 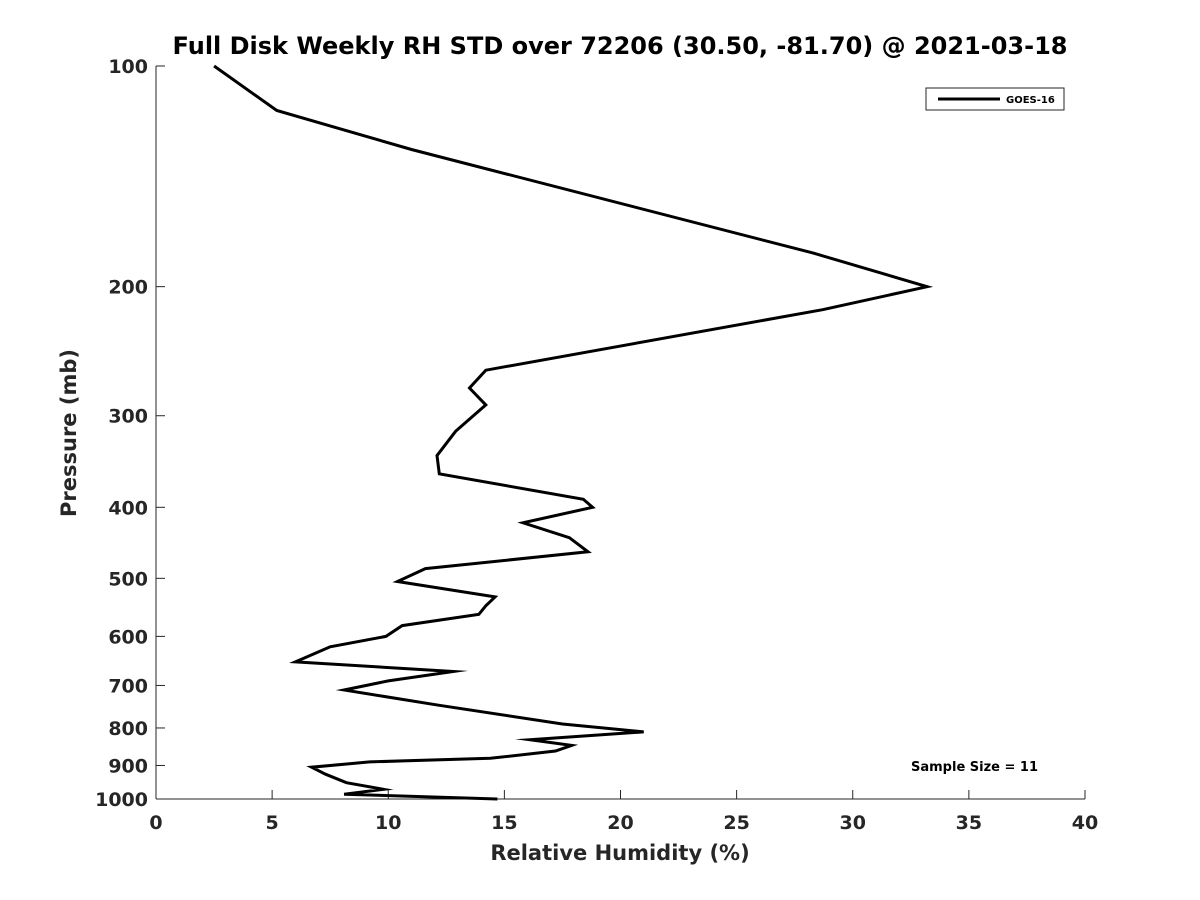 I want to click on x-tick-label: 0, so click(x=155, y=823).